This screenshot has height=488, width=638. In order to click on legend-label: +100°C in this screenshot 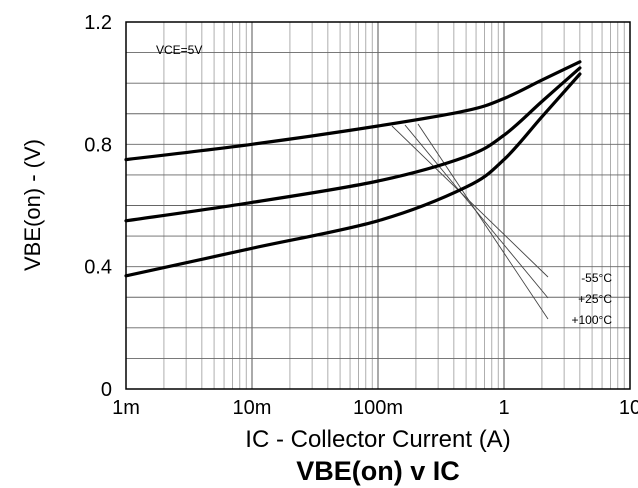, I will do `click(592, 320)`.